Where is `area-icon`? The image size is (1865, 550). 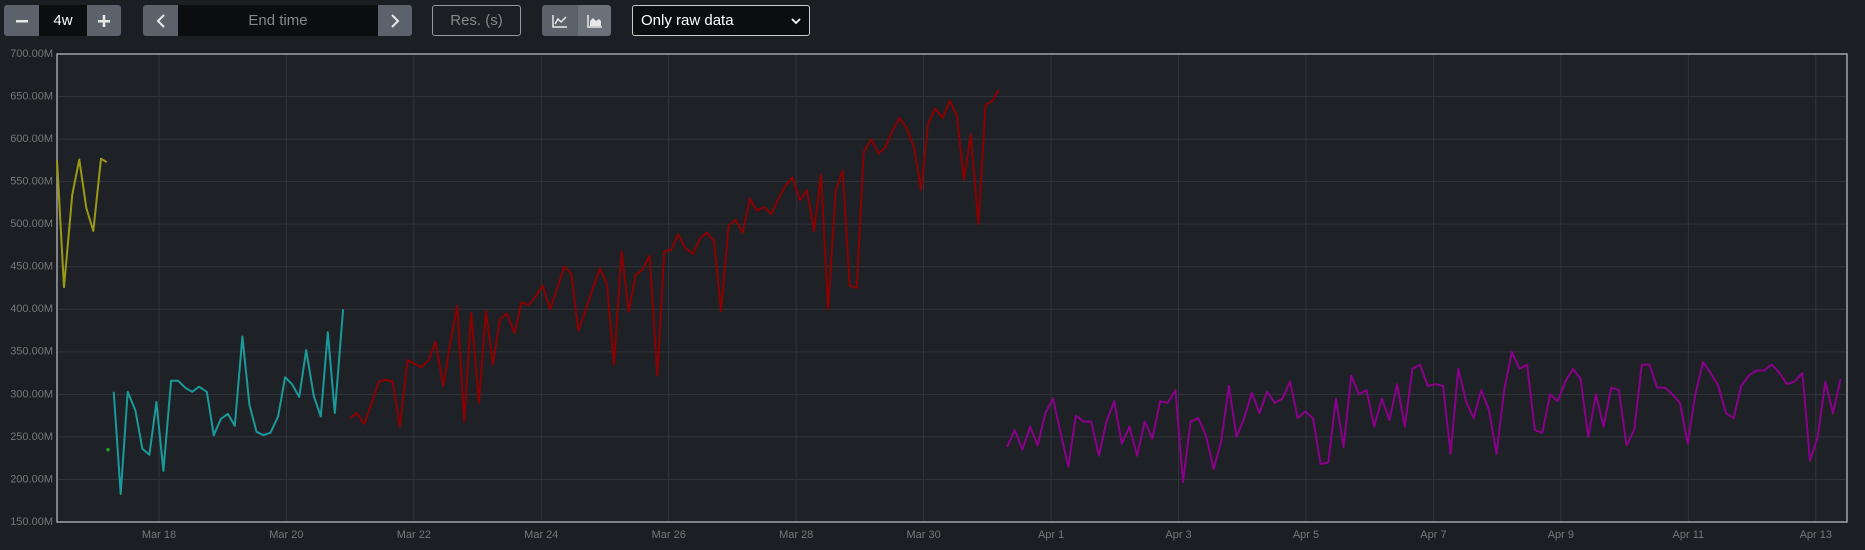 area-icon is located at coordinates (594, 21).